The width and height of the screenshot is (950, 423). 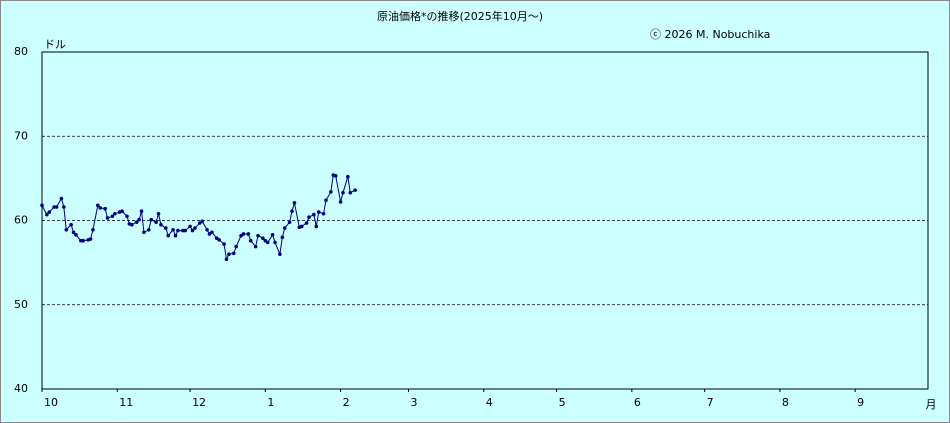 What do you see at coordinates (710, 402) in the screenshot?
I see `x-tick-label: 7` at bounding box center [710, 402].